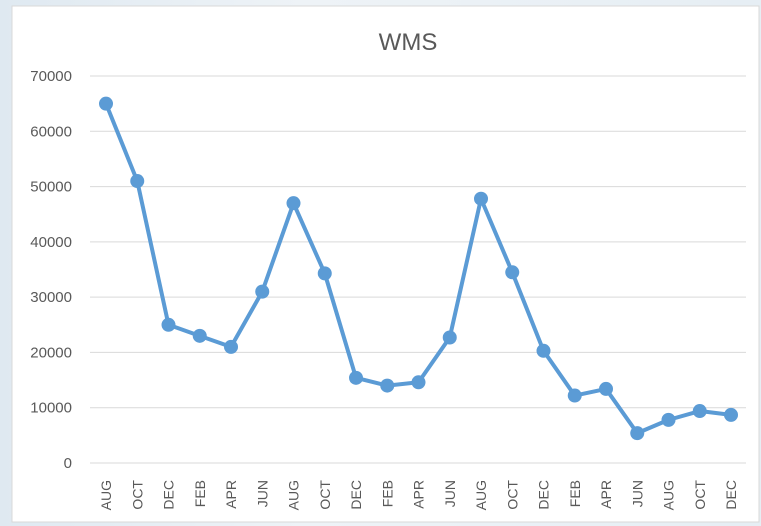 Image resolution: width=761 pixels, height=526 pixels. Describe the element at coordinates (51, 408) in the screenshot. I see `y-tick-label: 10000` at that location.